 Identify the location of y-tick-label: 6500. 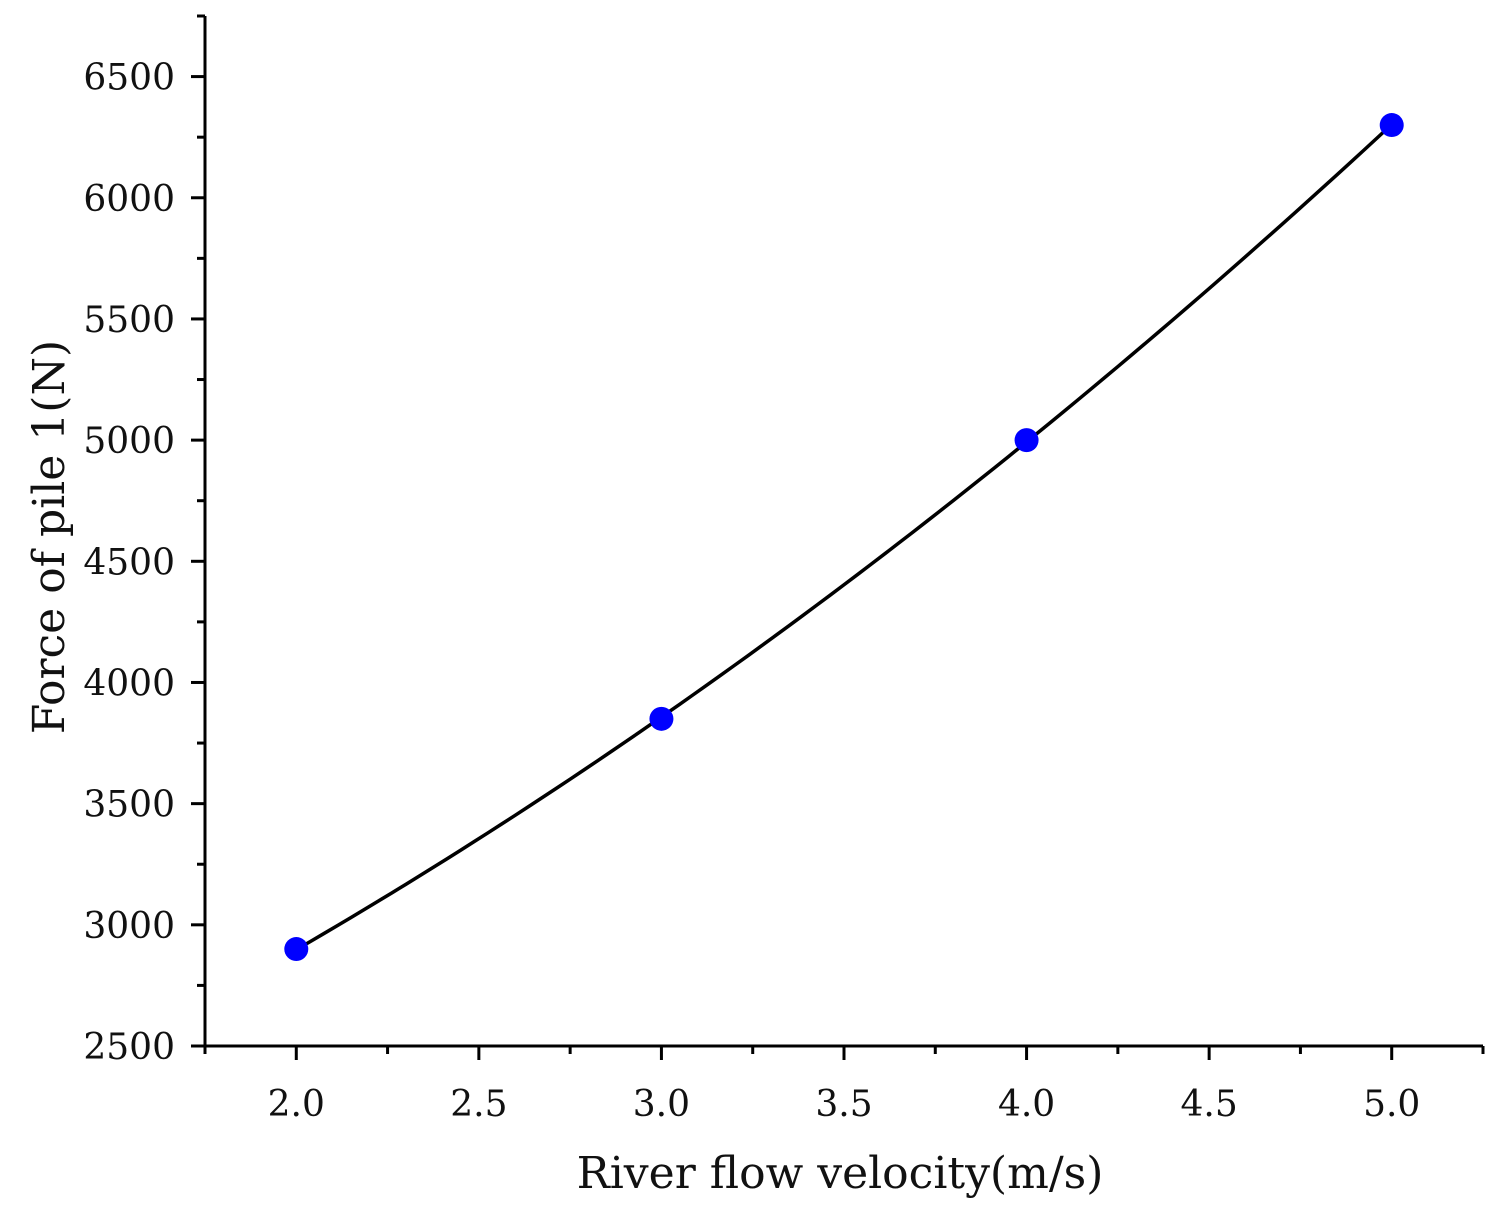
(129, 78).